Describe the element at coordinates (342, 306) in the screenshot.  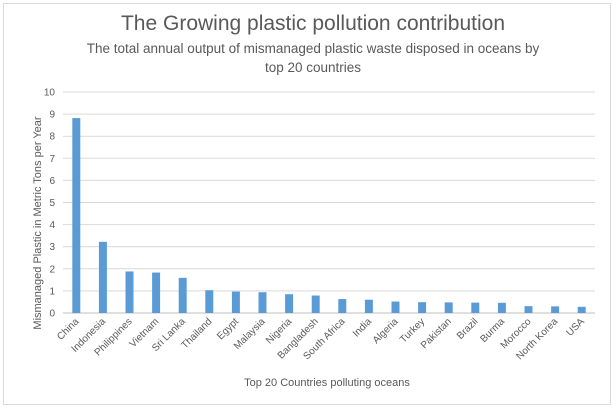
I see `bar-south-africa` at that location.